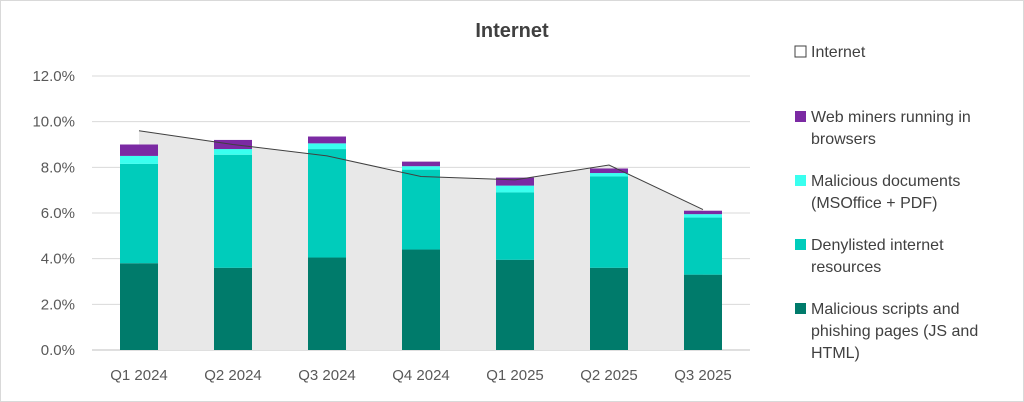 The width and height of the screenshot is (1024, 402). What do you see at coordinates (515, 375) in the screenshot?
I see `x-tick-label: Q1 2025` at bounding box center [515, 375].